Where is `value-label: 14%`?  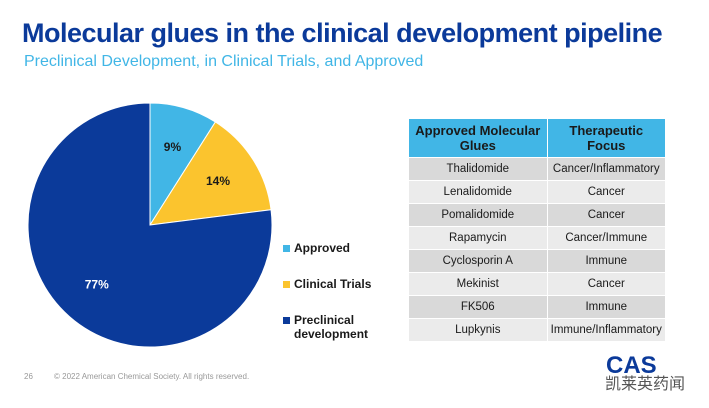 value-label: 14% is located at coordinates (218, 181).